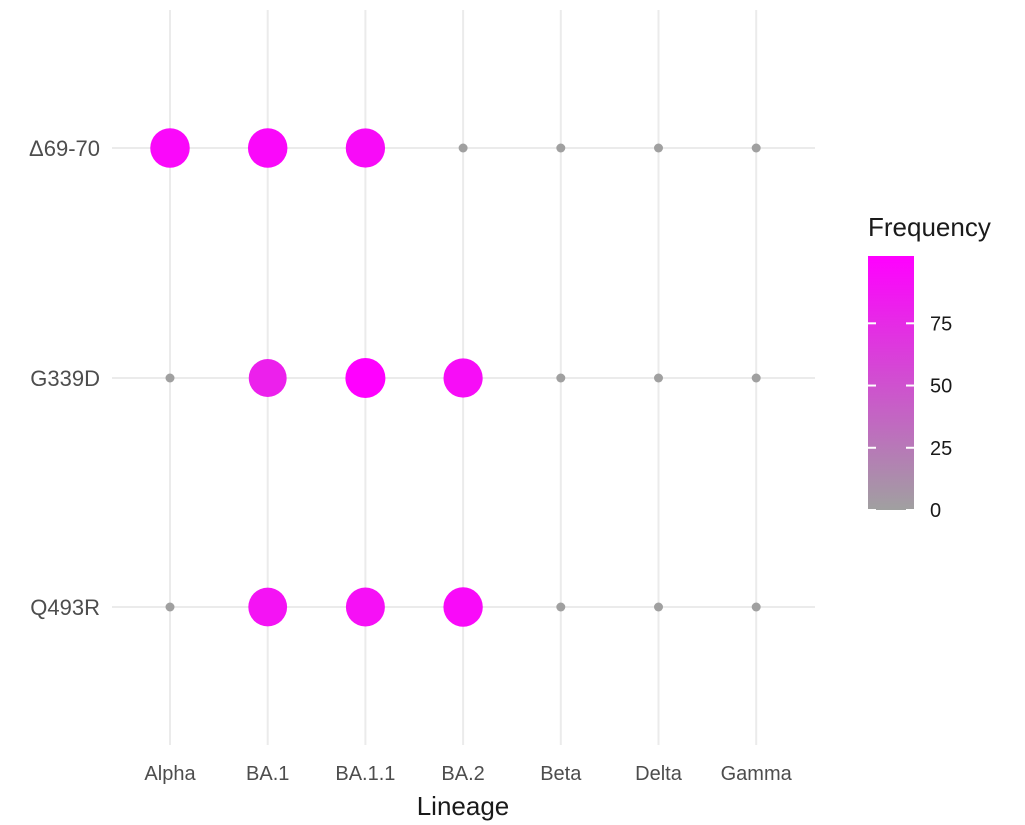 Image resolution: width=1025 pixels, height=825 pixels. Describe the element at coordinates (941, 449) in the screenshot. I see `legend-tick-label: 25` at that location.